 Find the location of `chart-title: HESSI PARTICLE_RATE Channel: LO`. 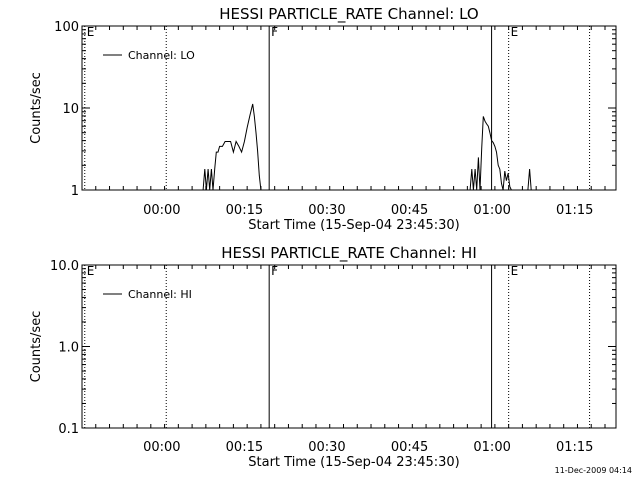

chart-title: HESSI PARTICLE_RATE Channel: LO is located at coordinates (348, 14).